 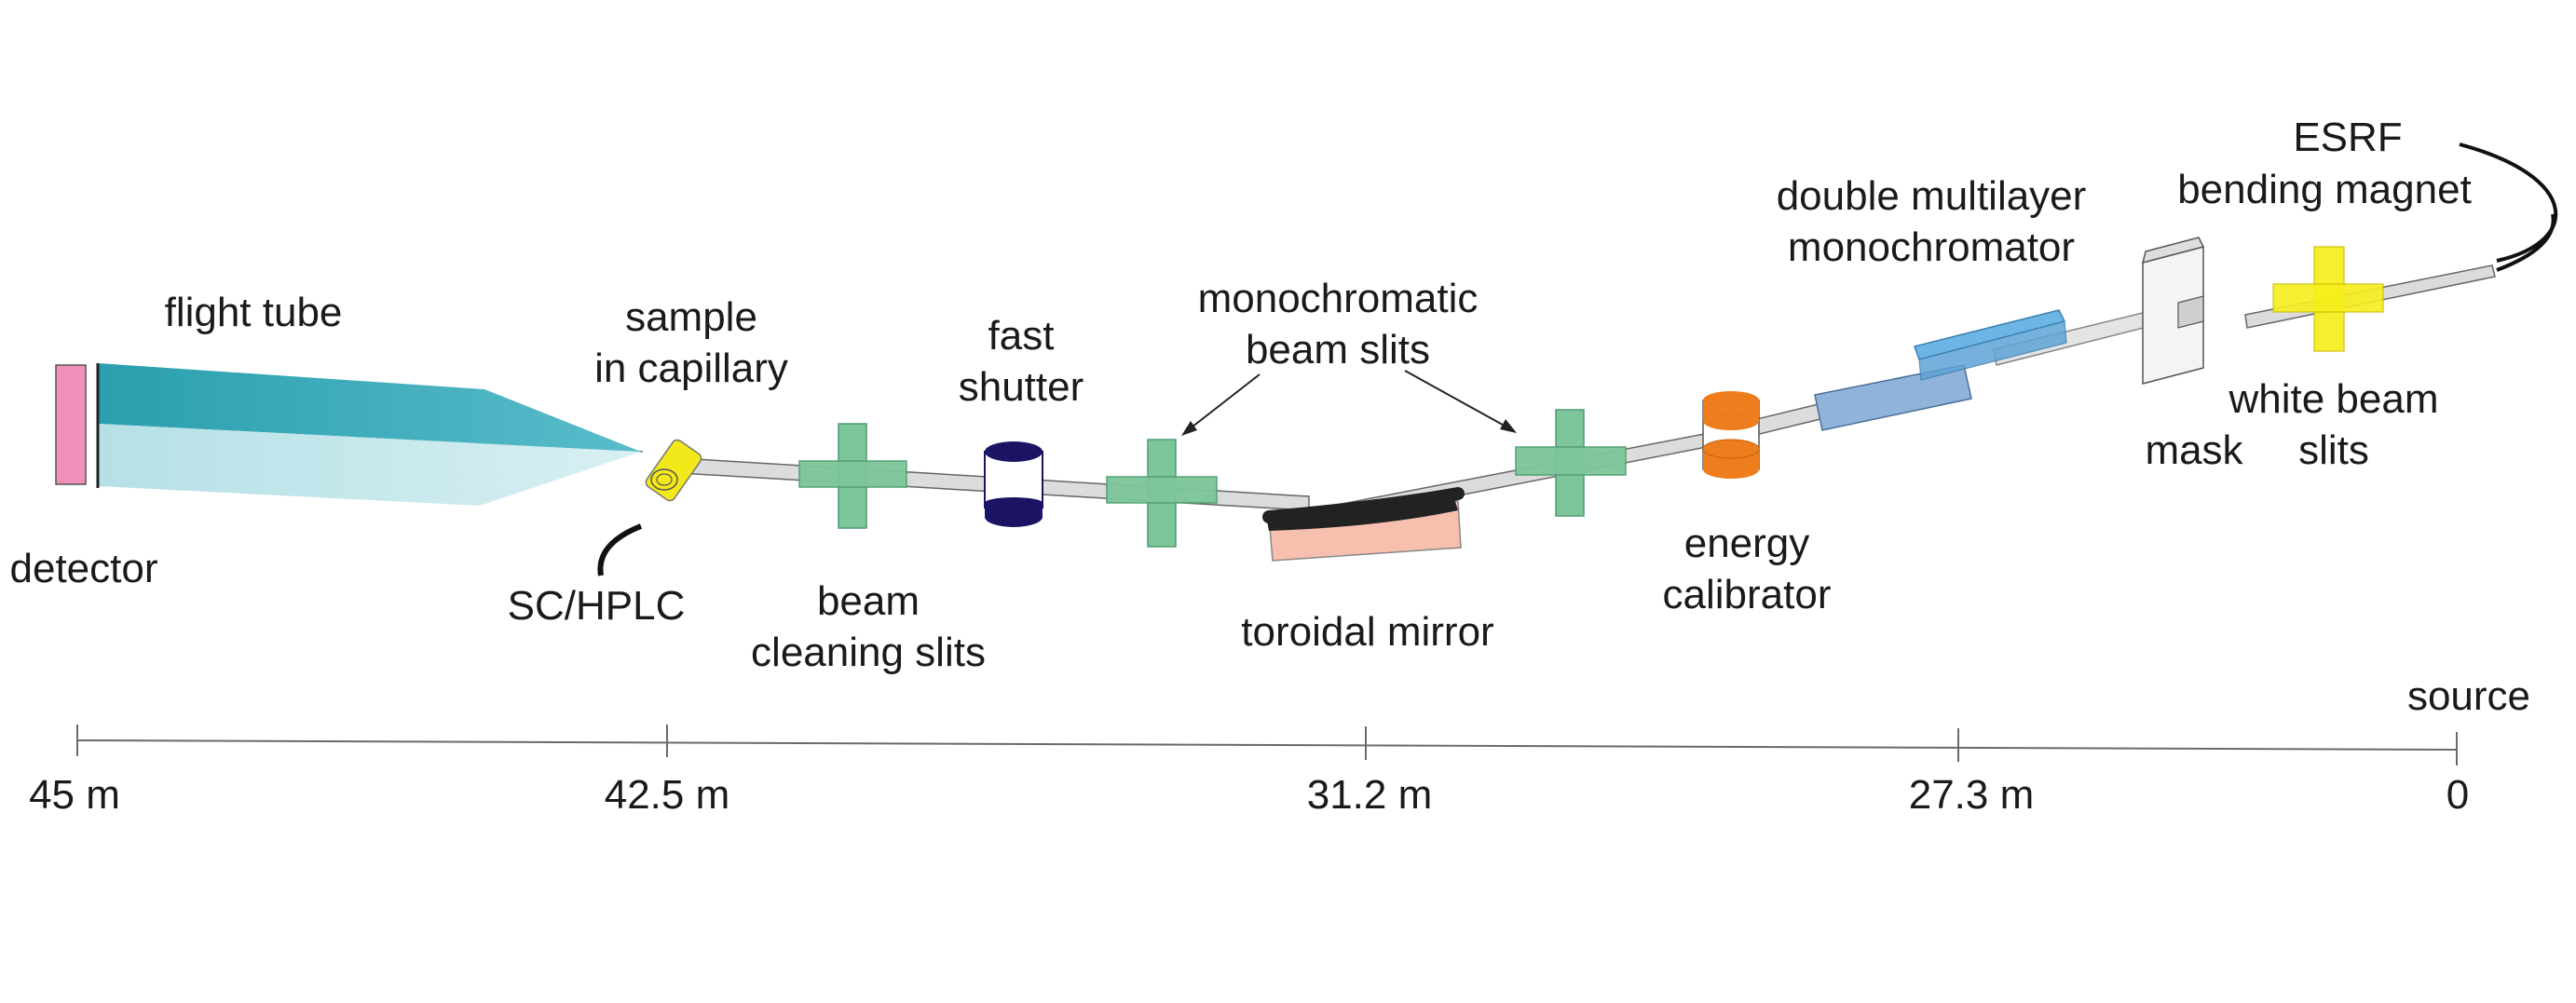 What do you see at coordinates (1349, 403) in the screenshot?
I see `mono-slits-pointers` at bounding box center [1349, 403].